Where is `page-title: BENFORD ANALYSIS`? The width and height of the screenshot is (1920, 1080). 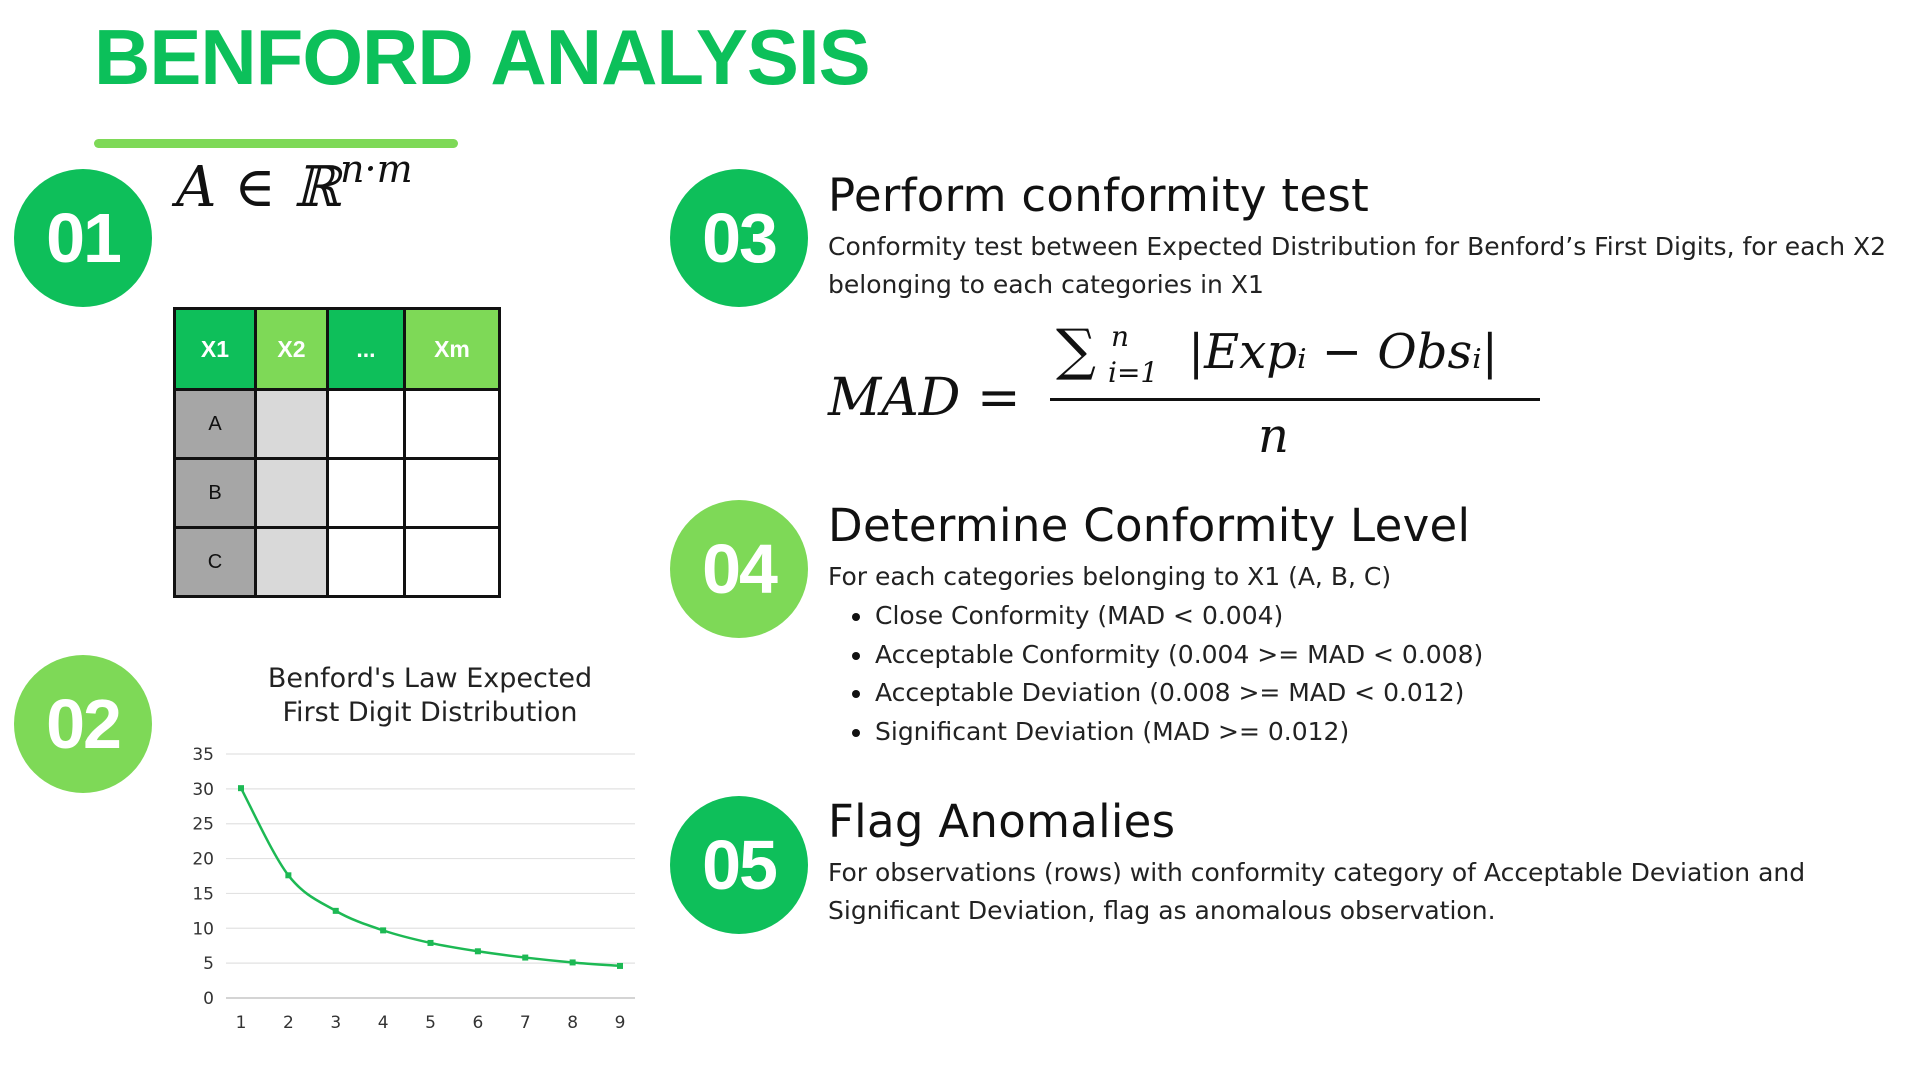 page-title: BENFORD ANALYSIS is located at coordinates (482, 57).